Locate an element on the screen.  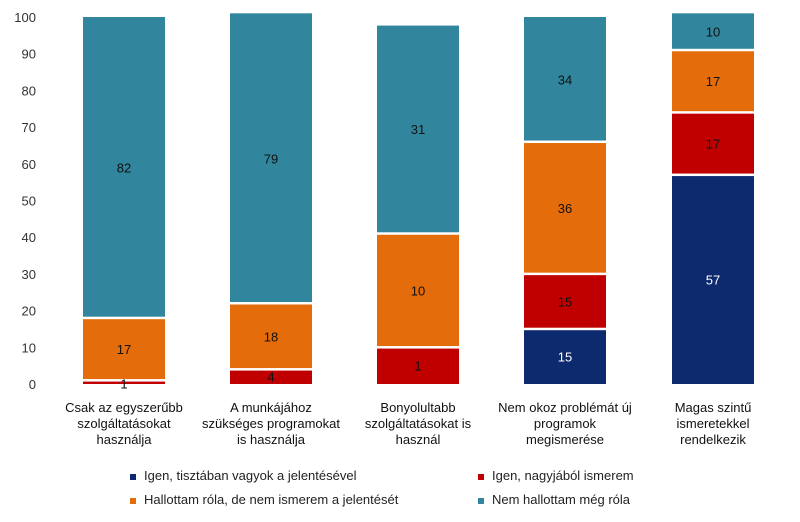
category-label: Csak az egyszerűbb is located at coordinates (124, 407).